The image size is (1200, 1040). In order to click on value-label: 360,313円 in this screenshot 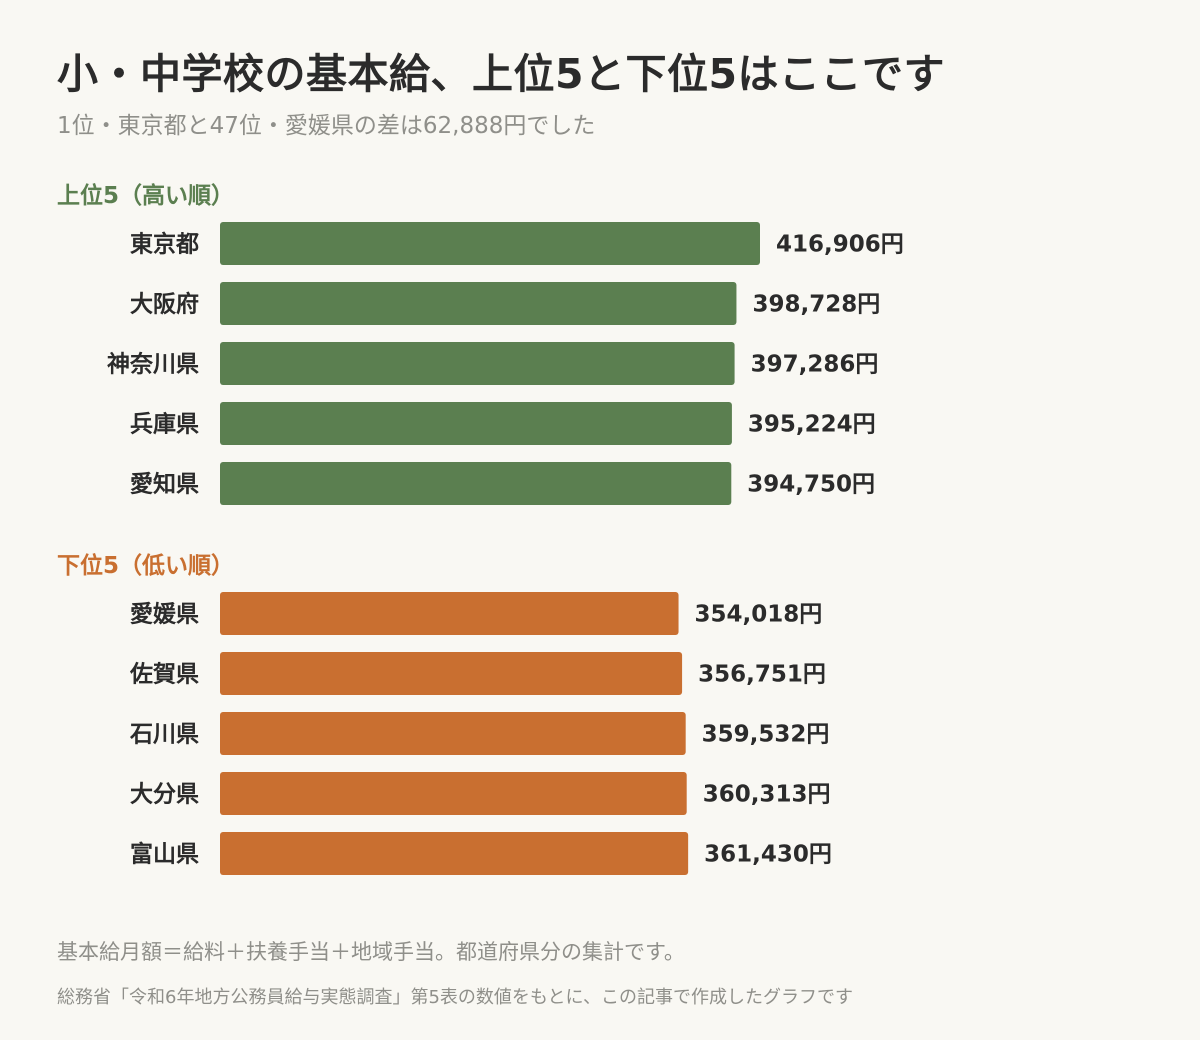, I will do `click(767, 795)`.